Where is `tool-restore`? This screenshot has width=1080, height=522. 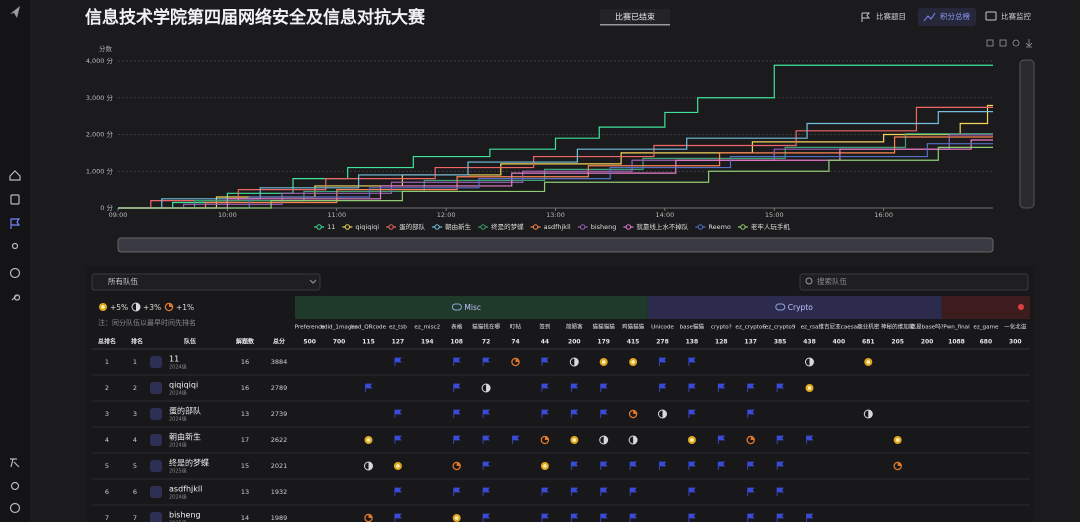
tool-restore is located at coordinates (1016, 43).